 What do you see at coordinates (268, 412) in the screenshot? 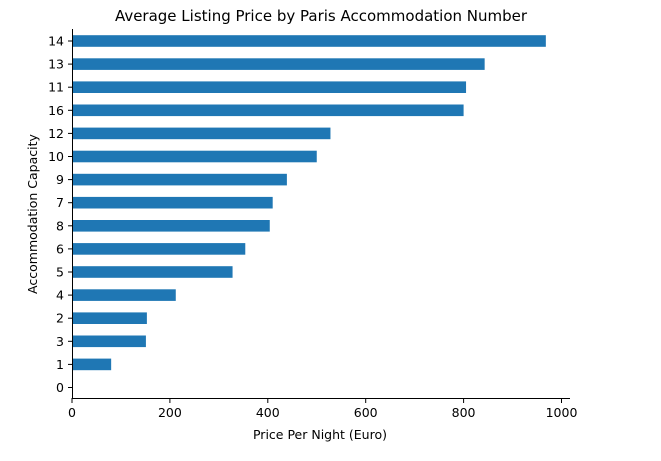
I see `x-tick-label-400: 400` at bounding box center [268, 412].